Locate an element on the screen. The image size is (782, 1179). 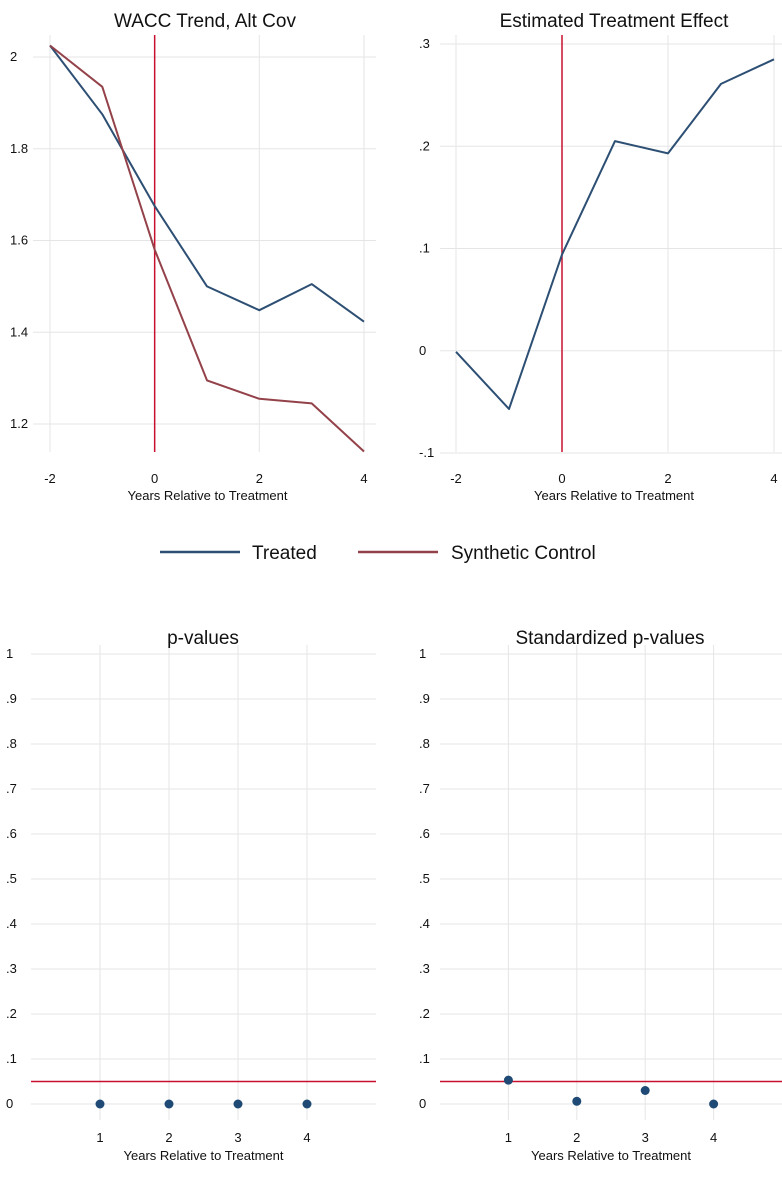
series-line-synthetic-control is located at coordinates (207, 248).